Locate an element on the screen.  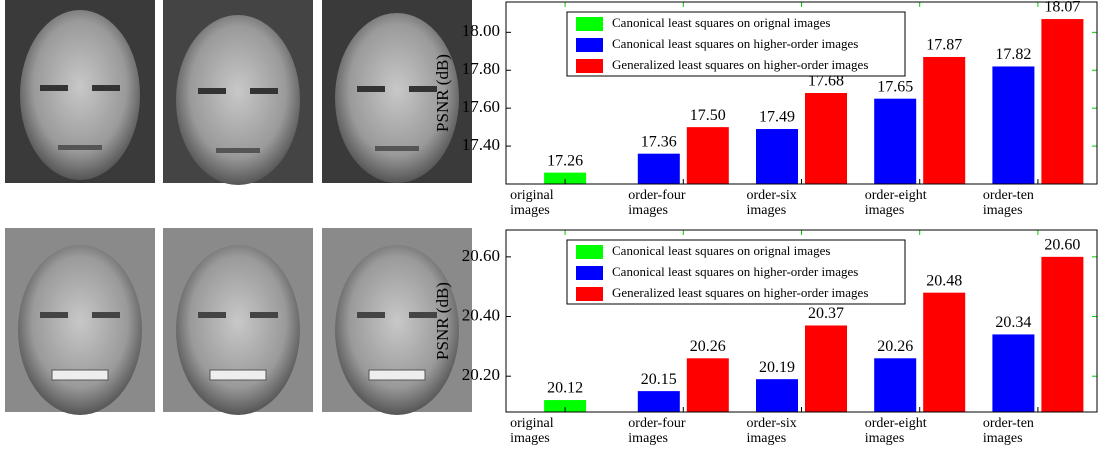
value-label: 17.26 is located at coordinates (565, 160).